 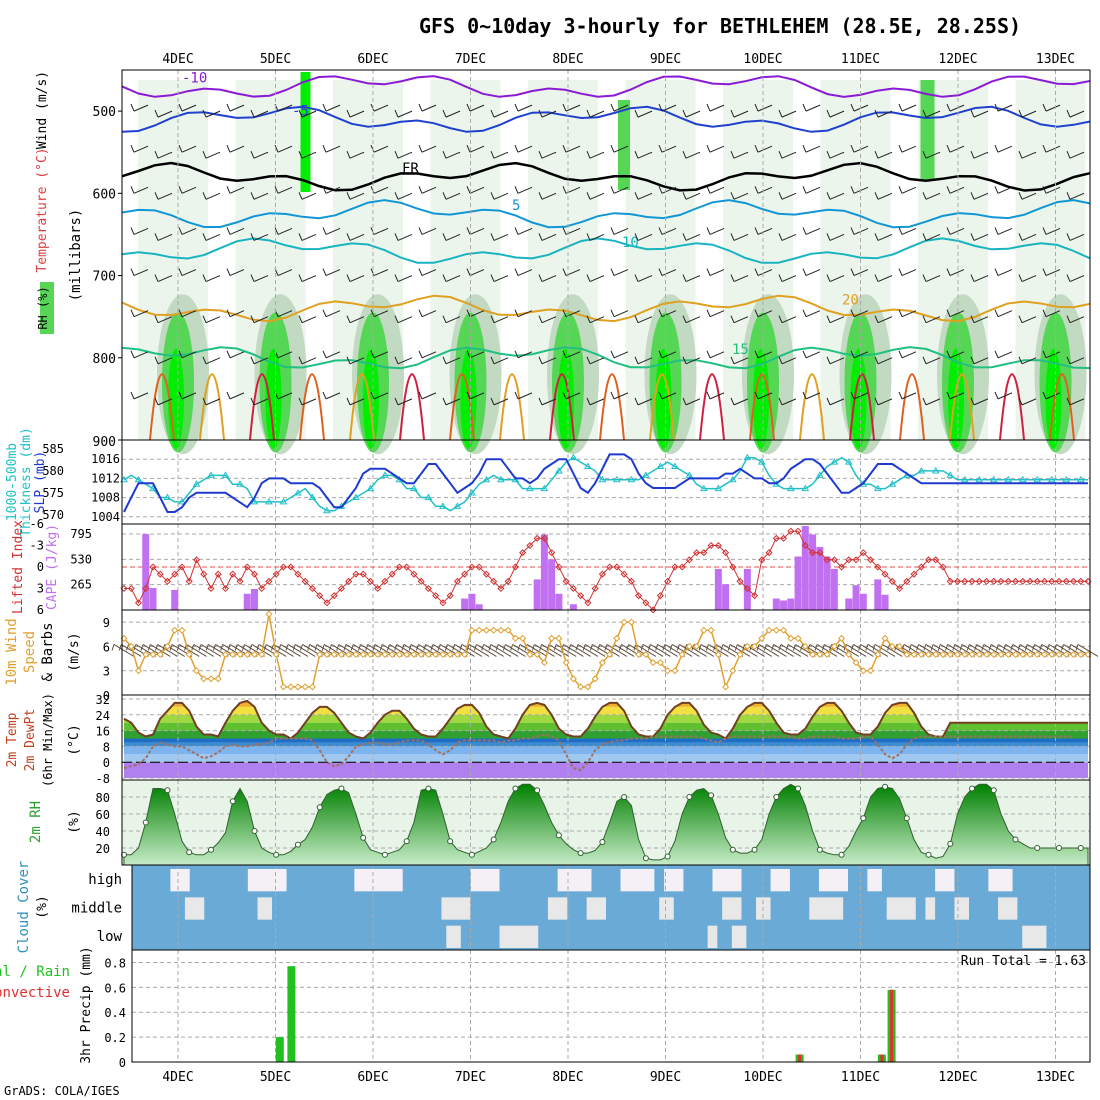 What do you see at coordinates (42, 110) in the screenshot?
I see `wind-axis-label: Wind (m/s)` at bounding box center [42, 110].